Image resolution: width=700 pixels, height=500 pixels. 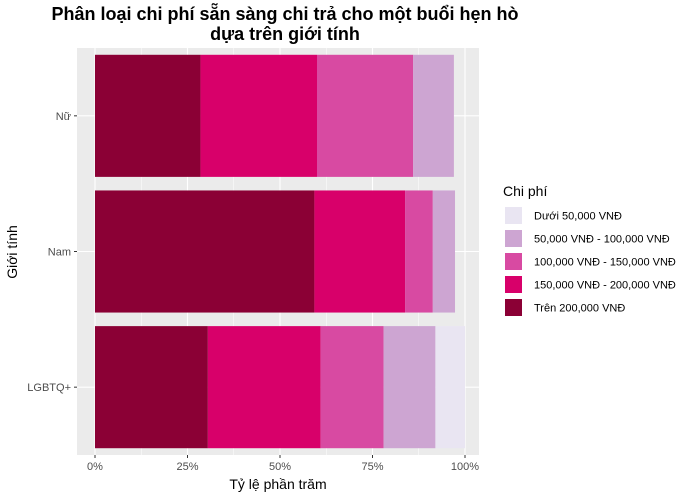 What do you see at coordinates (49, 388) in the screenshot?
I see `y-tick-label: LGBTQ+` at bounding box center [49, 388].